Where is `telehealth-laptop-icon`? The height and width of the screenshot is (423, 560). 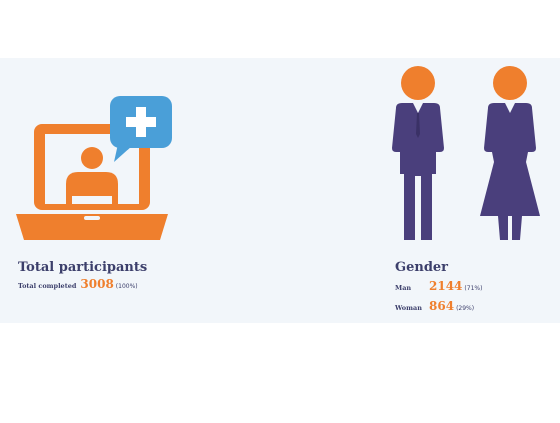 telehealth-laptop-icon is located at coordinates (94, 168).